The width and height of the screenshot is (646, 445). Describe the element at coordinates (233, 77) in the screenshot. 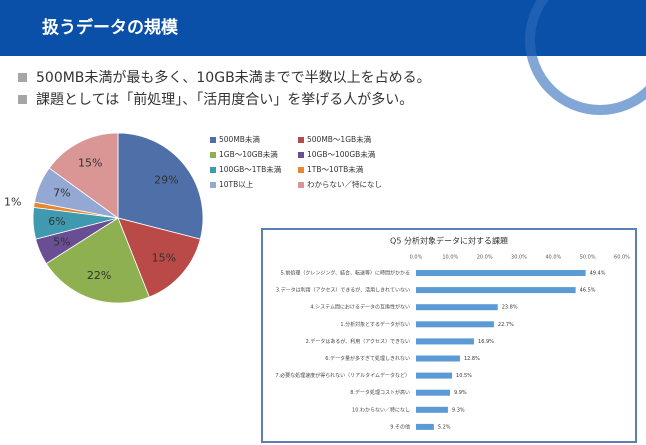

I see `bullet-text: 500MB未満が最も多く、10GB未満までで半数以上を占める。` at that location.